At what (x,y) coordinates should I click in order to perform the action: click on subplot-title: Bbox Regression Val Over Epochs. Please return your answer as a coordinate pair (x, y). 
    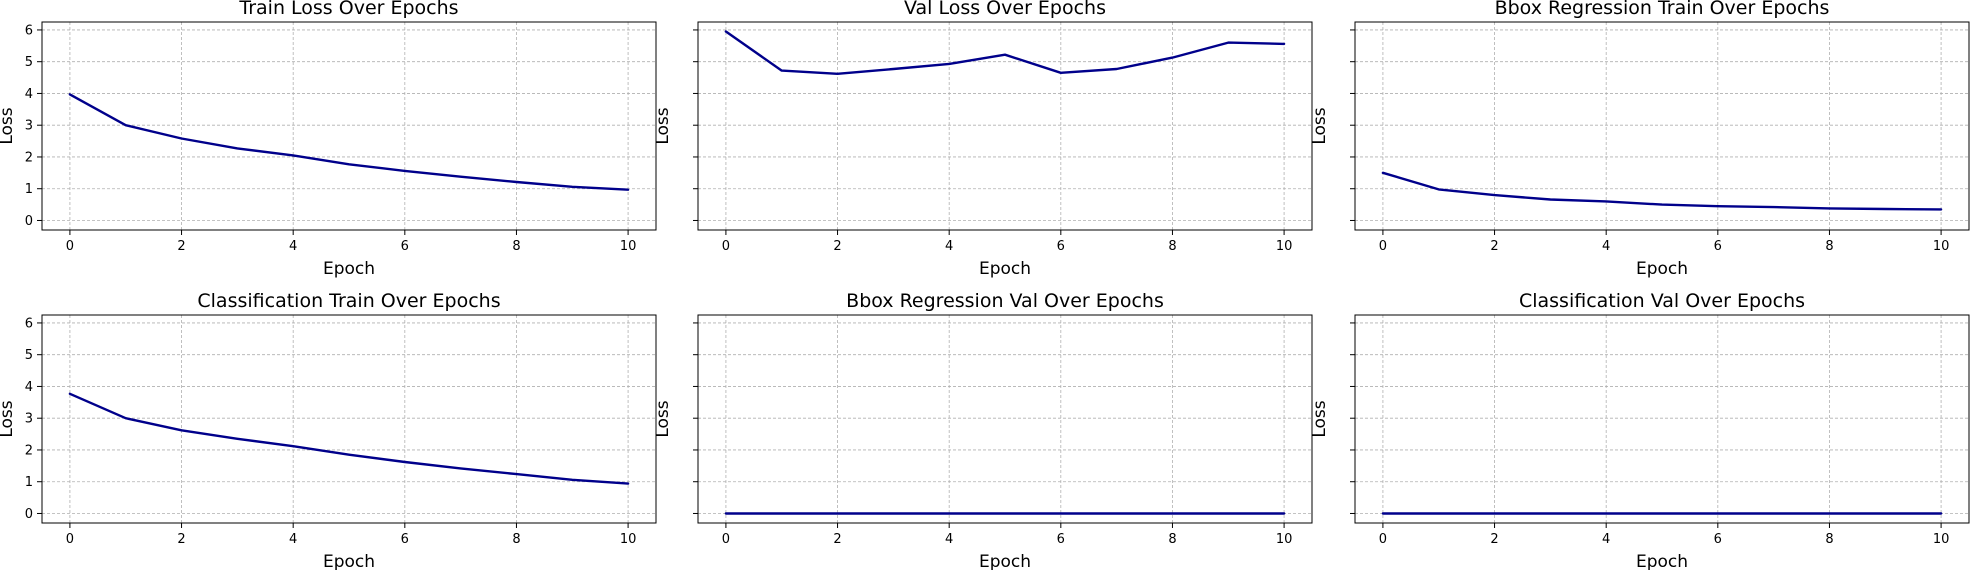
    Looking at the image, I should click on (1005, 301).